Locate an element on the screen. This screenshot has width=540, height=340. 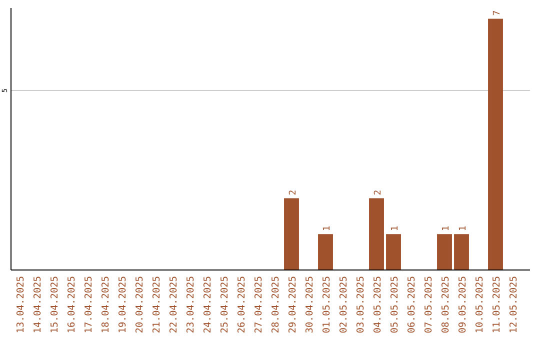
x-tick-label: 14.04.2025 is located at coordinates (38, 305).